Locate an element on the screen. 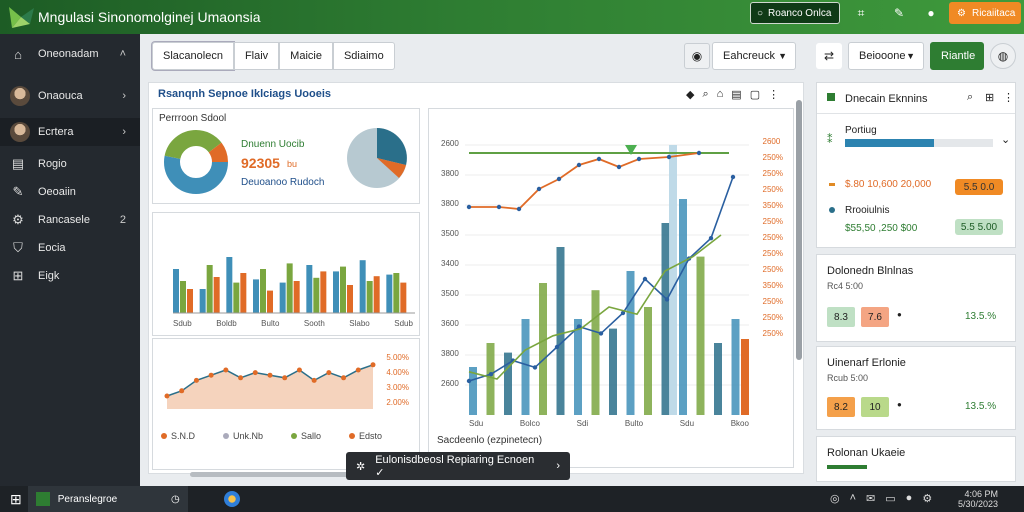 The image size is (1024, 512). app-logo-icon is located at coordinates (21, 17).